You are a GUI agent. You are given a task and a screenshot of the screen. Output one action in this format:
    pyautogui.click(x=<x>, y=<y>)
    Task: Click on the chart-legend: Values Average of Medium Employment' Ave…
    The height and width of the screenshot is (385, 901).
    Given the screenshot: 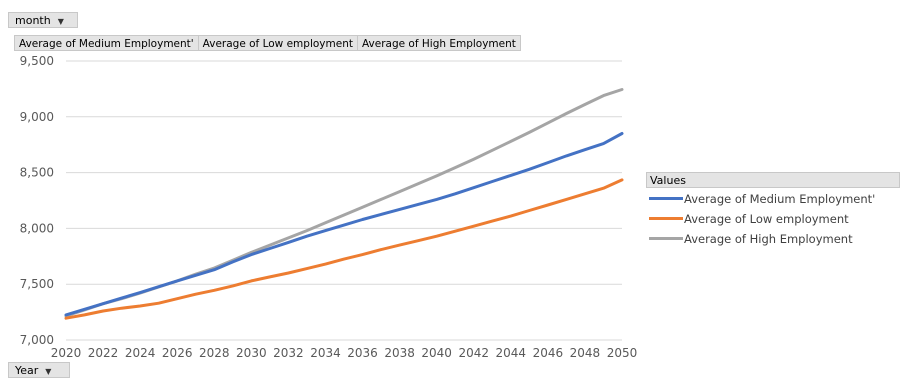 What is the action you would take?
    pyautogui.click(x=773, y=211)
    